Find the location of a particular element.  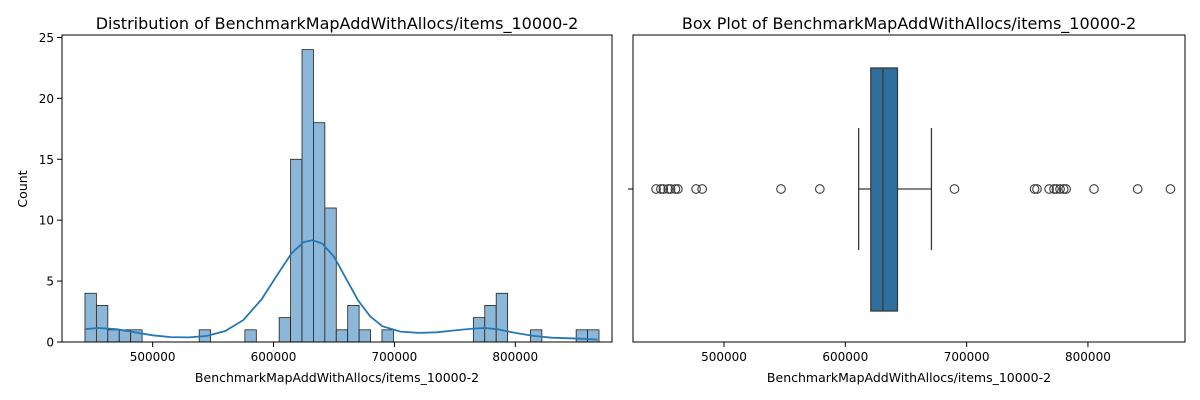

hist-x-tick-label: 500000 is located at coordinates (153, 357).